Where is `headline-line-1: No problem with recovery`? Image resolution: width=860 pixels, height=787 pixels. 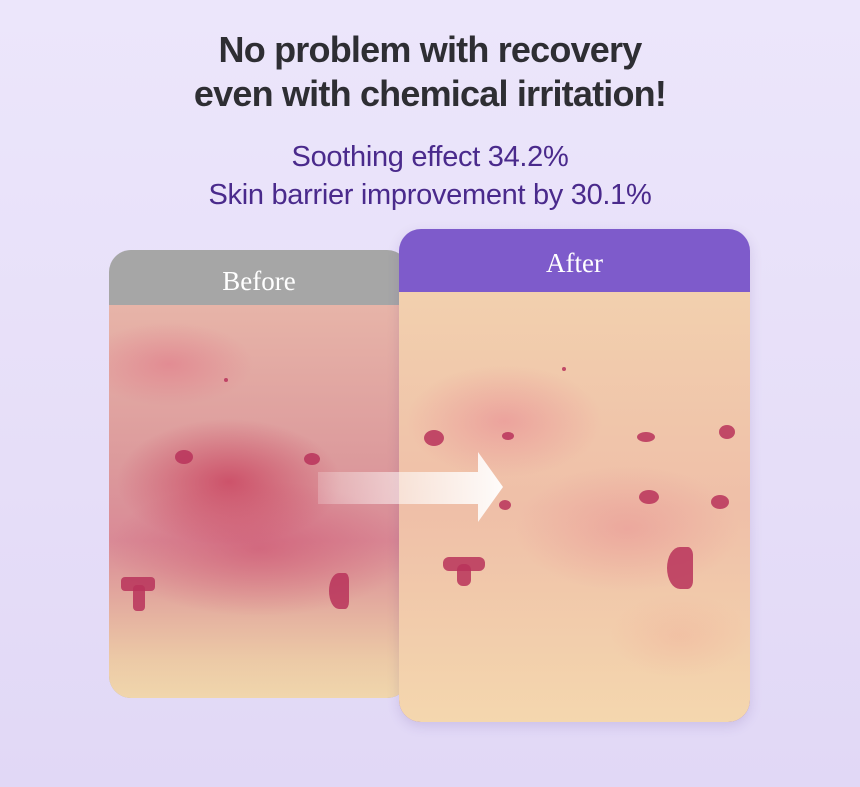
headline-line-1: No problem with recovery is located at coordinates (430, 49).